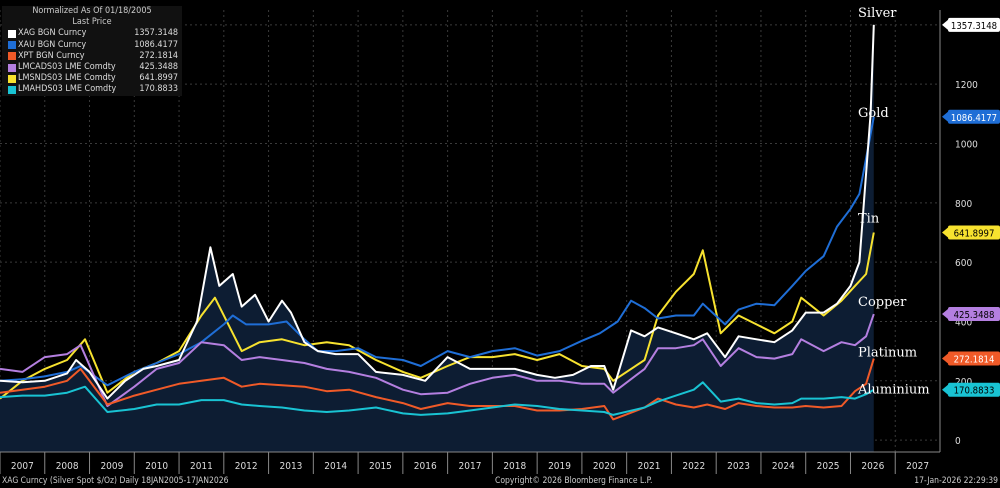 The image size is (1000, 488). I want to click on last-price-value: 1357.3148, so click(974, 26).